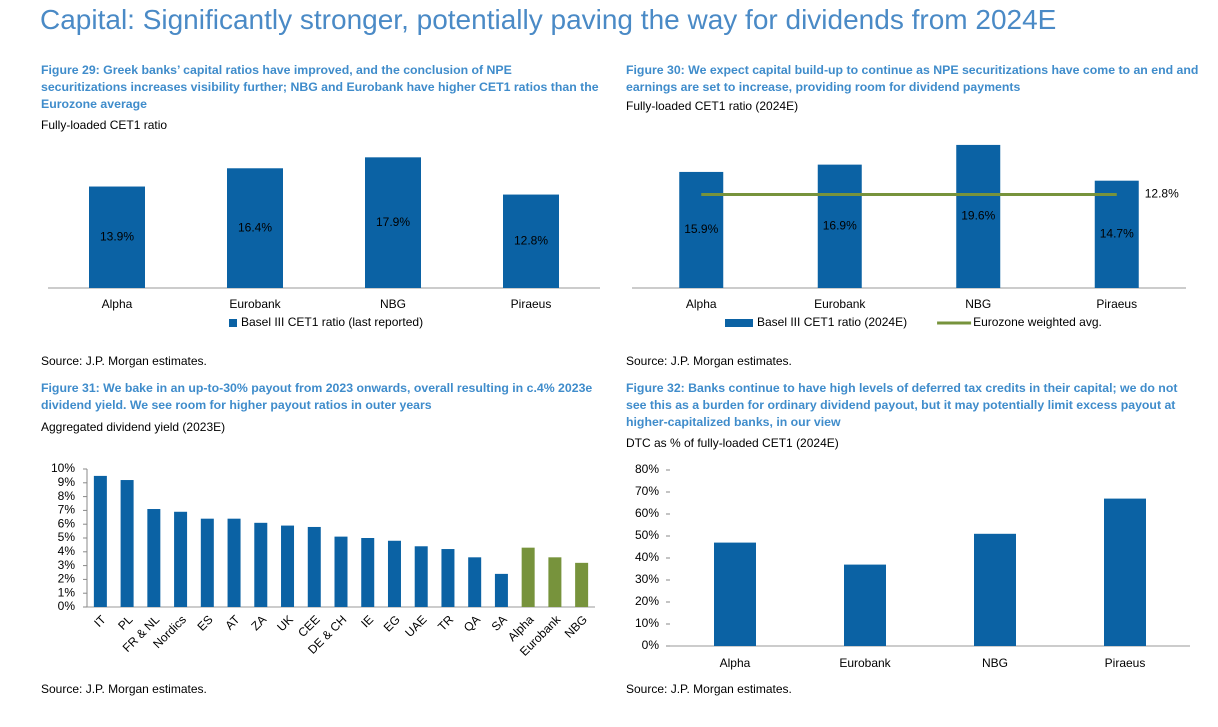 Image resolution: width=1218 pixels, height=727 pixels. What do you see at coordinates (67, 551) in the screenshot?
I see `y-tick-label: 4%` at bounding box center [67, 551].